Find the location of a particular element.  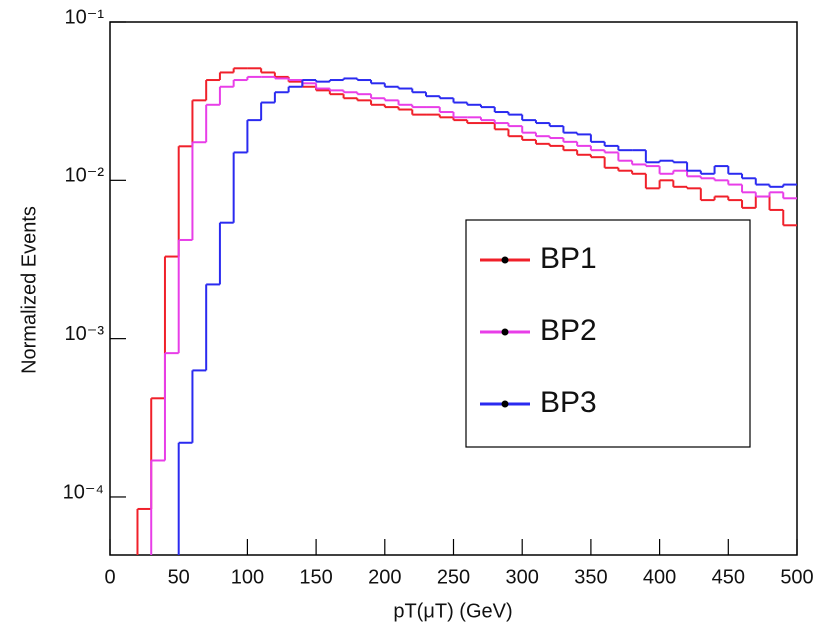

y-tick-label: 10⁻³ is located at coordinates (85, 334).